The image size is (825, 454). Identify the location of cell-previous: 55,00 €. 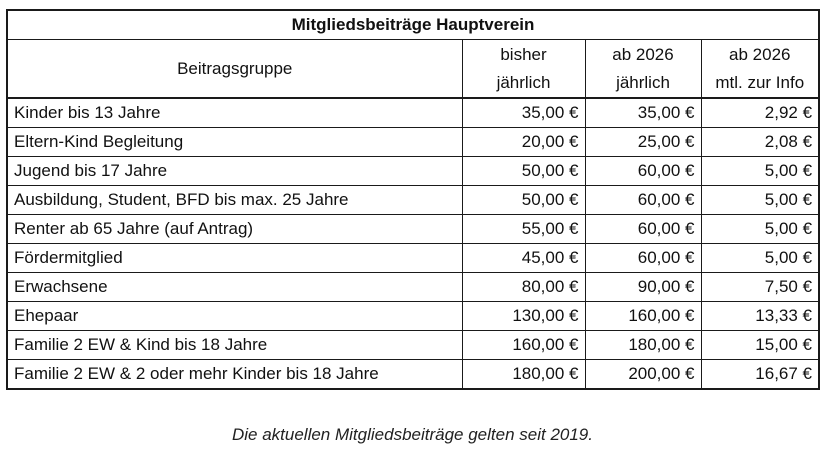
(523, 229).